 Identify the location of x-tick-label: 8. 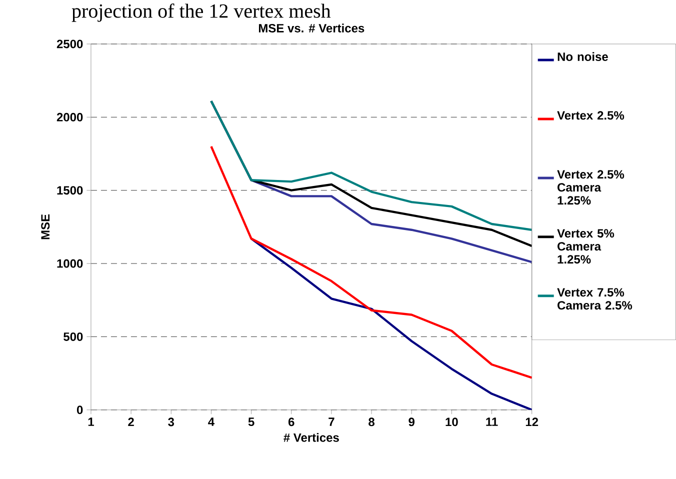
(371, 422).